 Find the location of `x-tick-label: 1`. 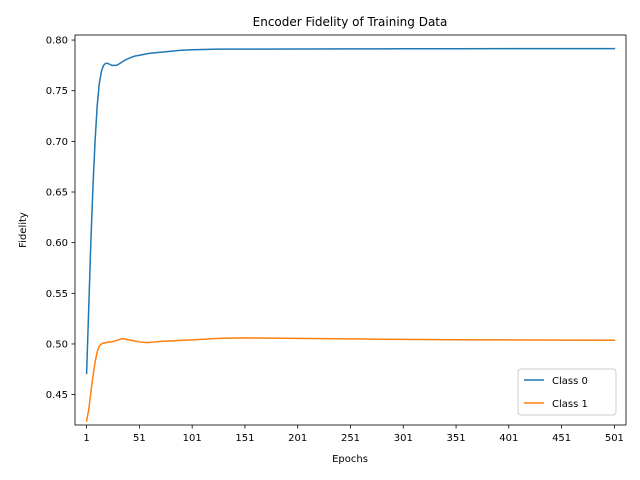

x-tick-label: 1 is located at coordinates (86, 438).